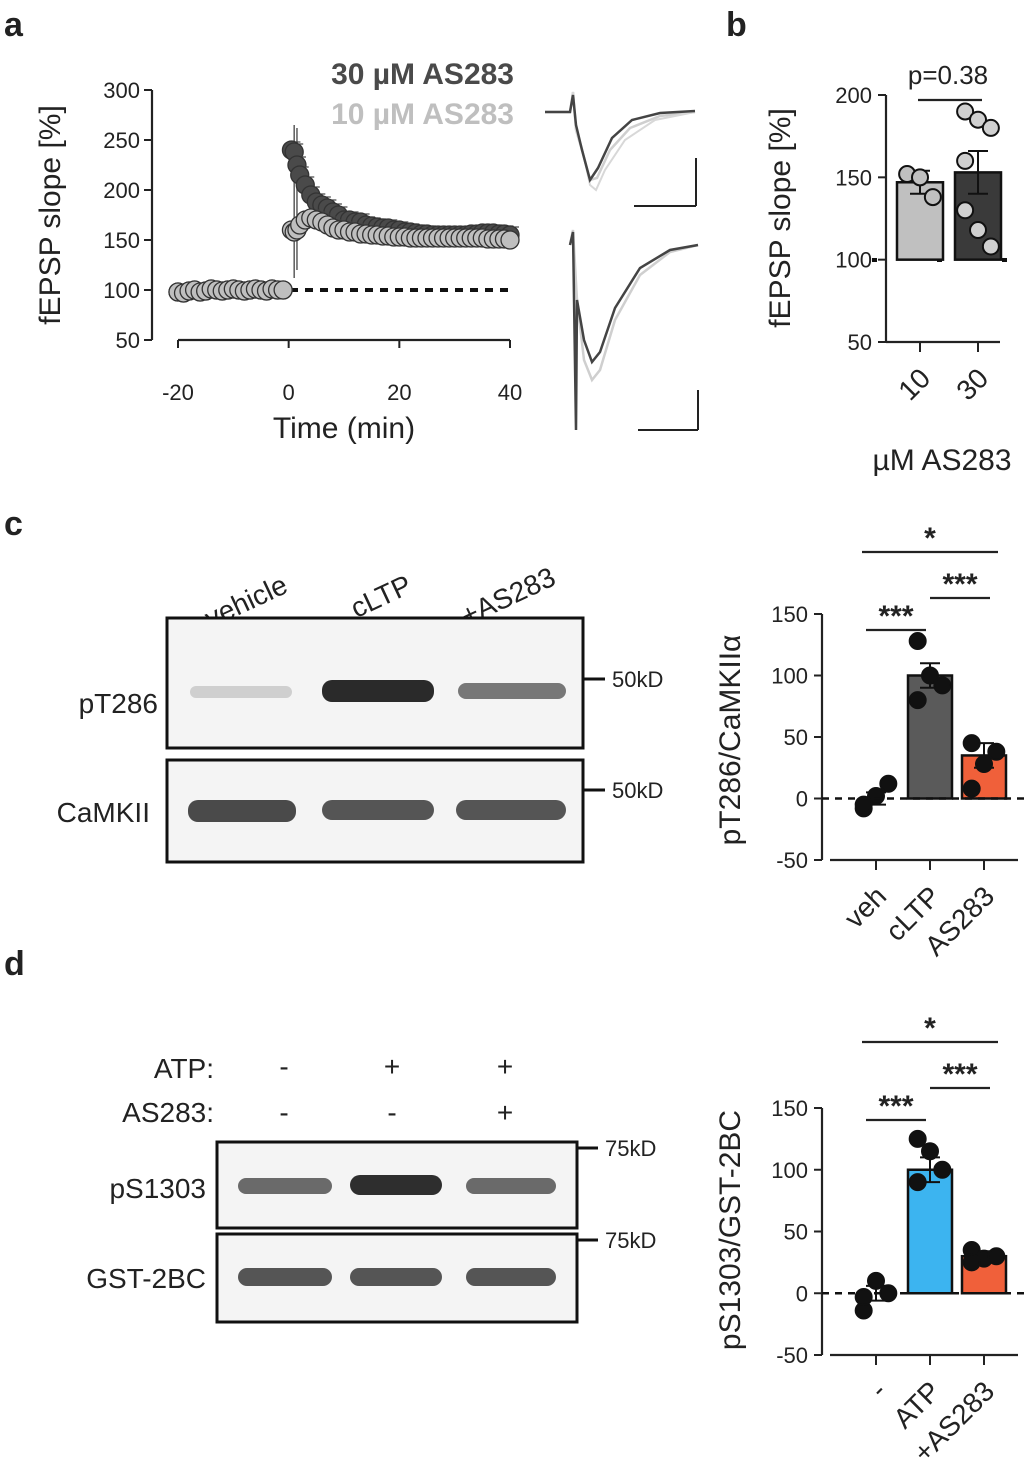 This screenshot has height=1479, width=1035. What do you see at coordinates (118, 703) in the screenshot?
I see `band-label-pt286: pT286` at bounding box center [118, 703].